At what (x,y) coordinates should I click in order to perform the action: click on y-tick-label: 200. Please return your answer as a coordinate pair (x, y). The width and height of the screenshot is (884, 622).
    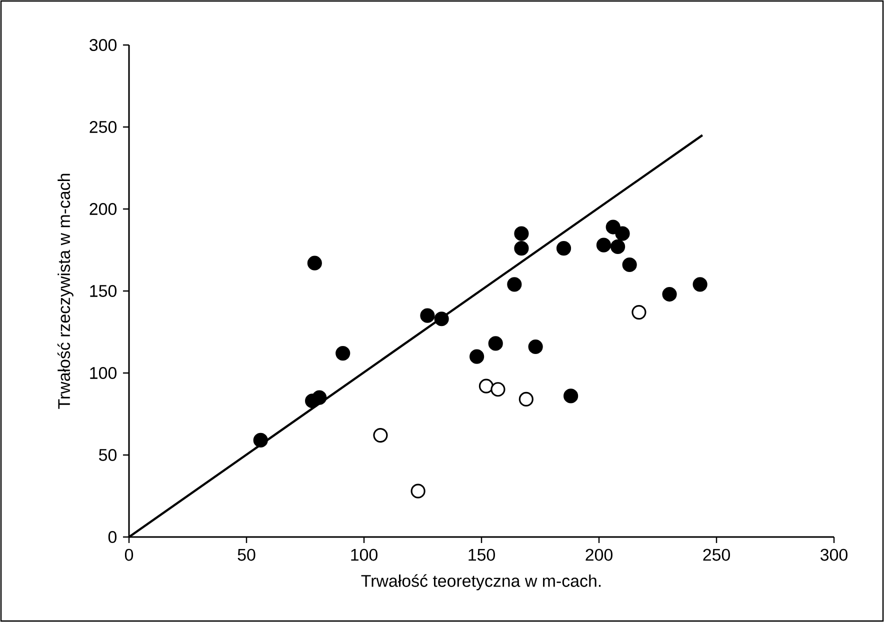
    Looking at the image, I should click on (103, 208).